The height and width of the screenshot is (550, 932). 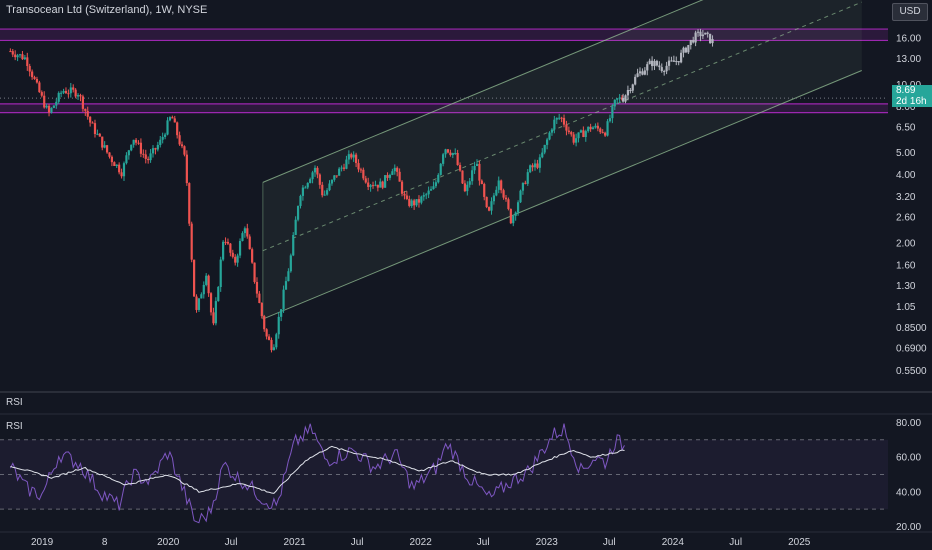 I want to click on time-tick-label: 2025, so click(x=799, y=542).